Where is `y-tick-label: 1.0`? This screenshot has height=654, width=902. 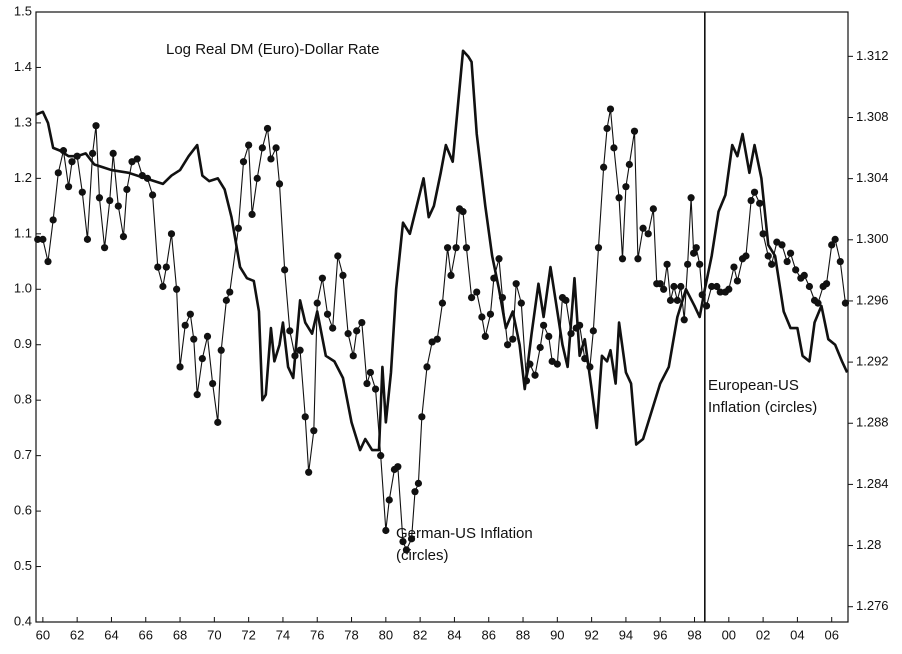 y-tick-label: 1.0 is located at coordinates (23, 288).